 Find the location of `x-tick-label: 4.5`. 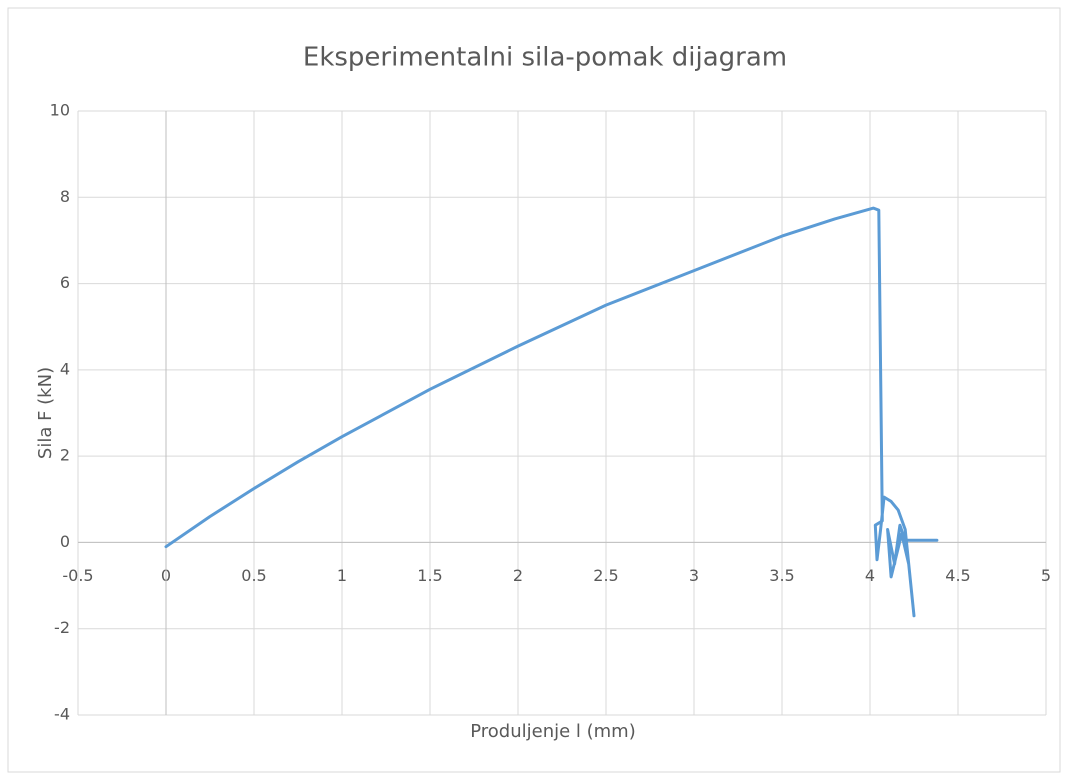

x-tick-label: 4.5 is located at coordinates (957, 575).